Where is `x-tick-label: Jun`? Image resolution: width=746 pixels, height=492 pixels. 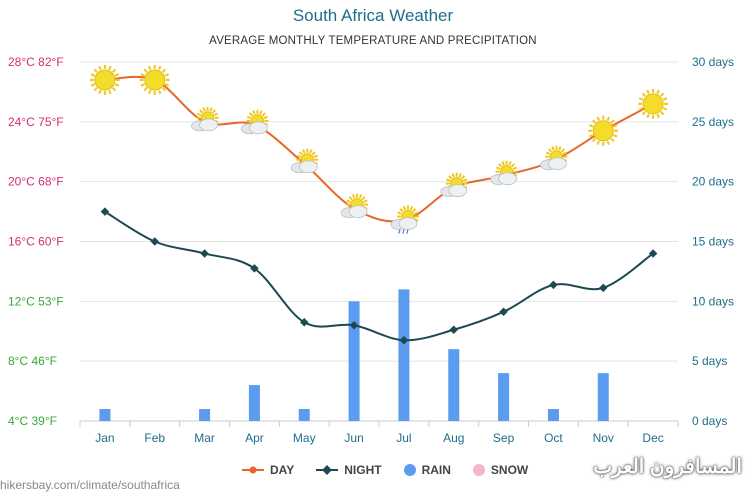 x-tick-label: Jun is located at coordinates (353, 438).